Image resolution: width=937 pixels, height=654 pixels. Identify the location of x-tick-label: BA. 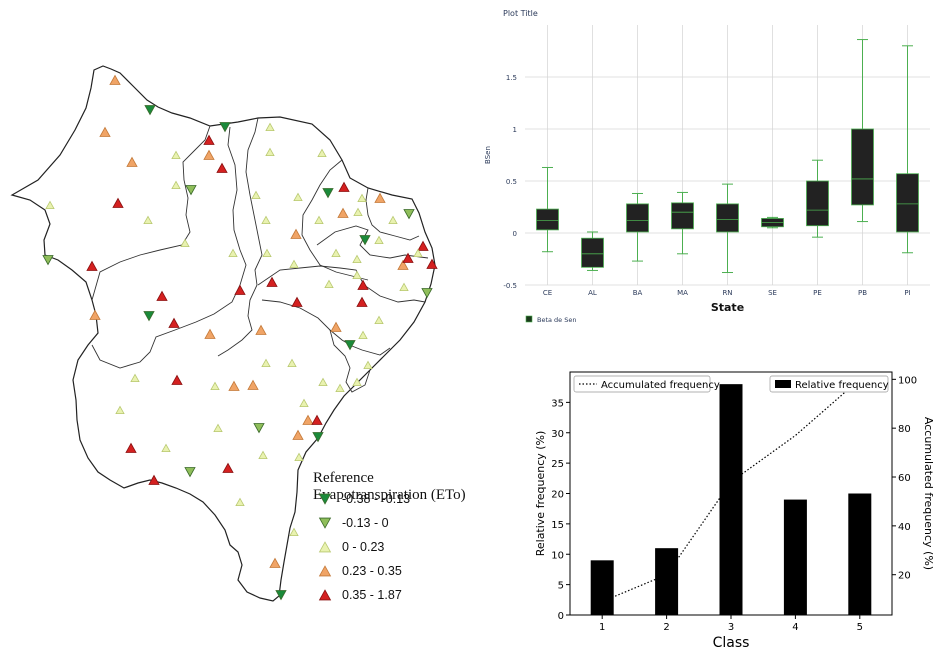
(638, 293).